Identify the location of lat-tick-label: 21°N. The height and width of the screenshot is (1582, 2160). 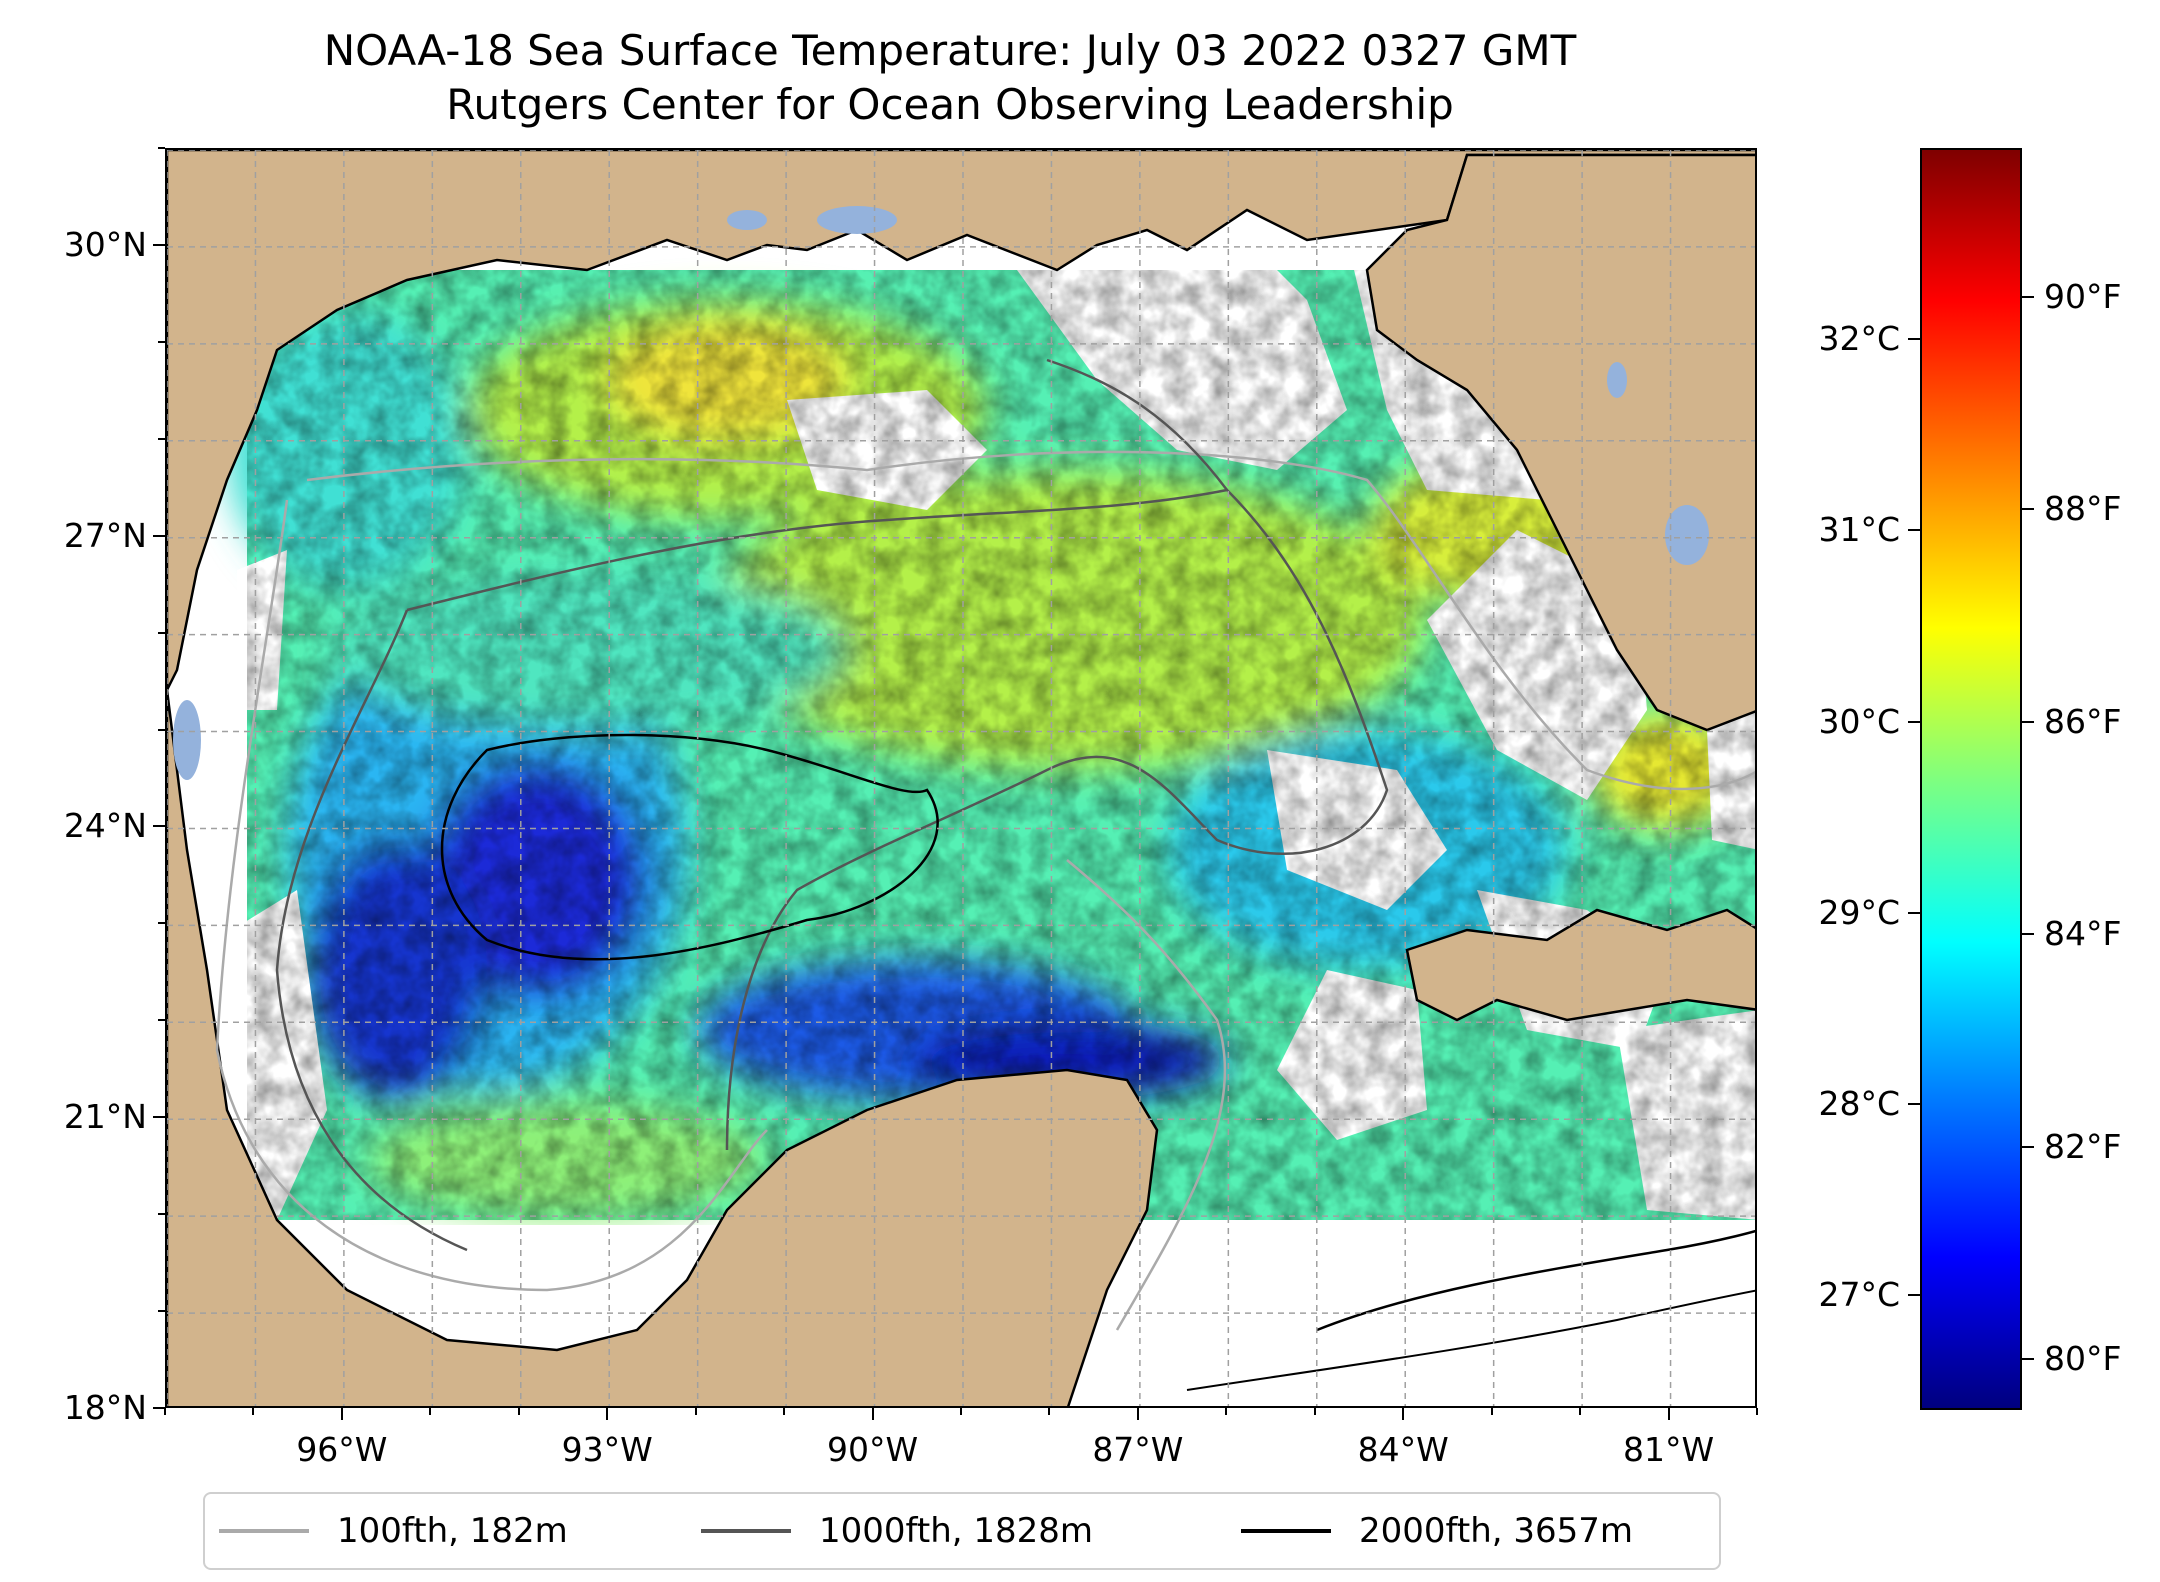
(105, 1117).